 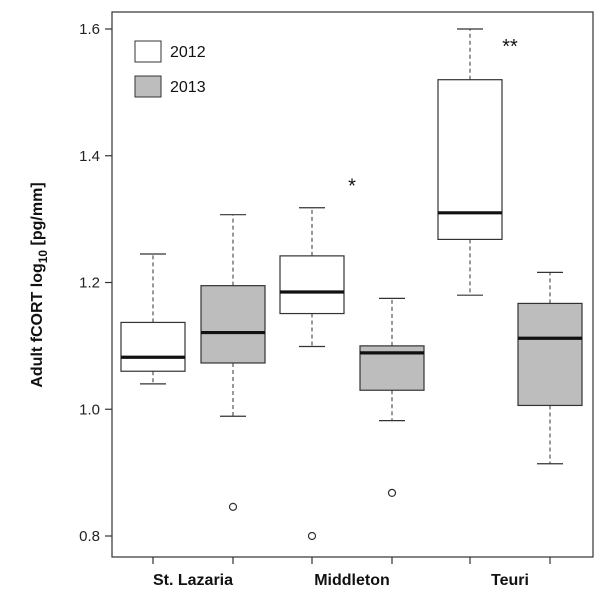 What do you see at coordinates (37, 325) in the screenshot?
I see `y-axis-title-main: Adult fCORT log` at bounding box center [37, 325].